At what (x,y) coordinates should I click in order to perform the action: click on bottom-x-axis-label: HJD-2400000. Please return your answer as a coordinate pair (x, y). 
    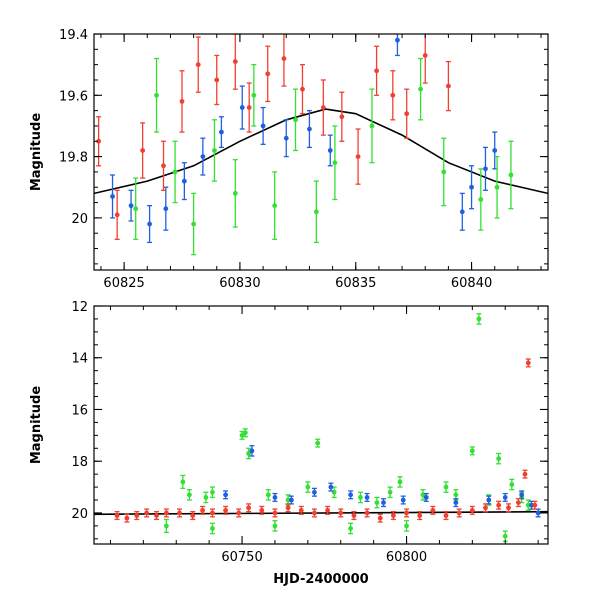
    Looking at the image, I should click on (320, 579).